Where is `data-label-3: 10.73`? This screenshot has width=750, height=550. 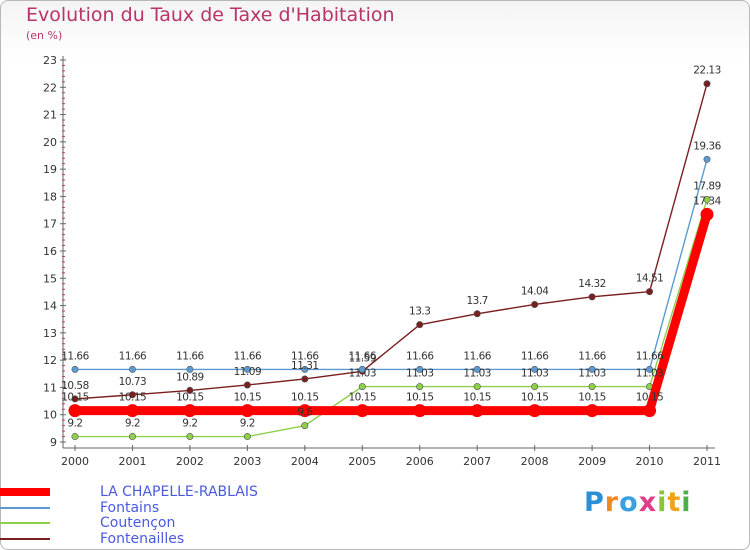 data-label-3: 10.73 is located at coordinates (133, 382).